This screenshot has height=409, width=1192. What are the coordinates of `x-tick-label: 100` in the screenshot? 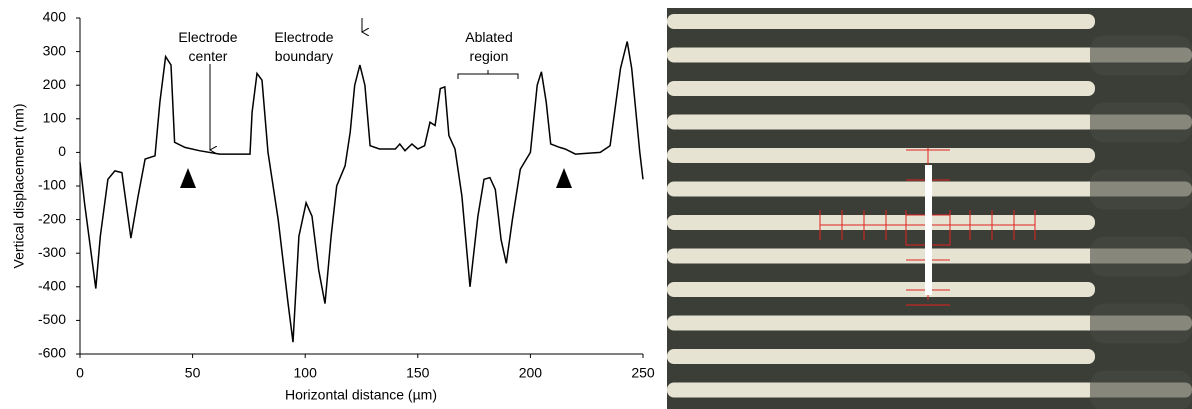 It's located at (306, 373).